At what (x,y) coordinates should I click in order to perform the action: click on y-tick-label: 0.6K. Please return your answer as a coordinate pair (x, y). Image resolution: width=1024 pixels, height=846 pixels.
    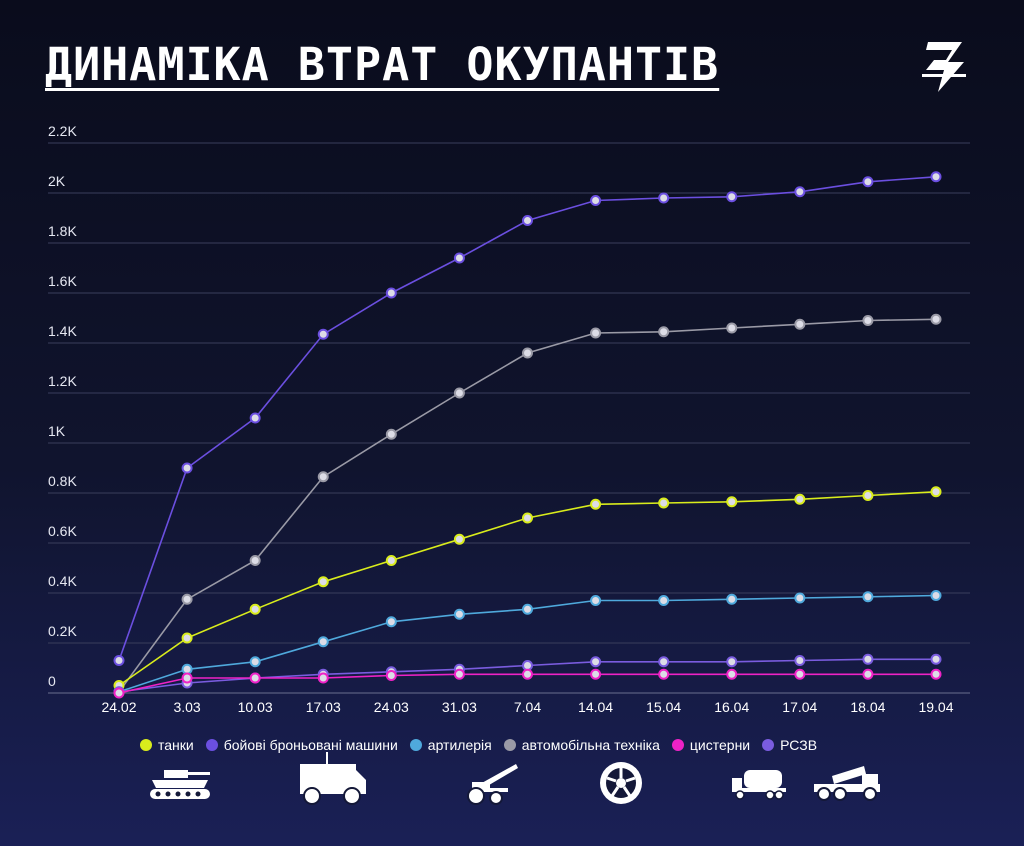
    Looking at the image, I should click on (62, 531).